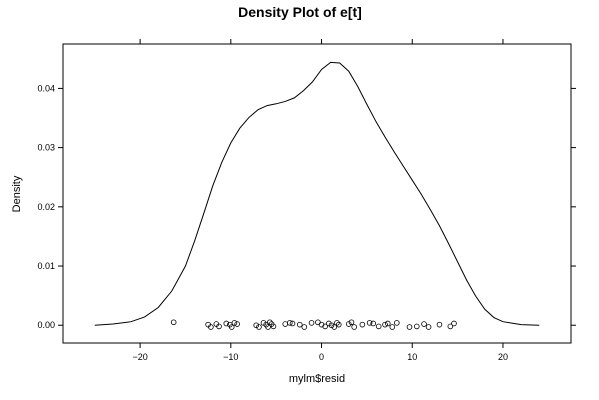 The width and height of the screenshot is (599, 400). What do you see at coordinates (317, 379) in the screenshot?
I see `x-axis-label: mylm$resid` at bounding box center [317, 379].